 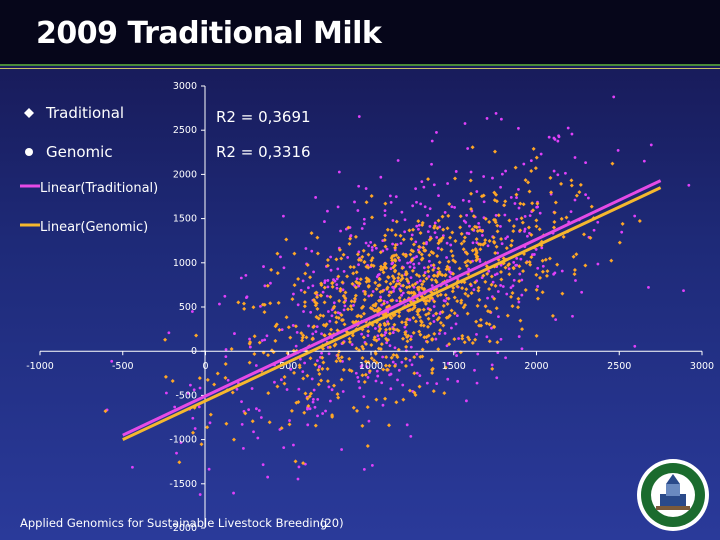 I want to click on page-number: (20), so click(x=332, y=523).